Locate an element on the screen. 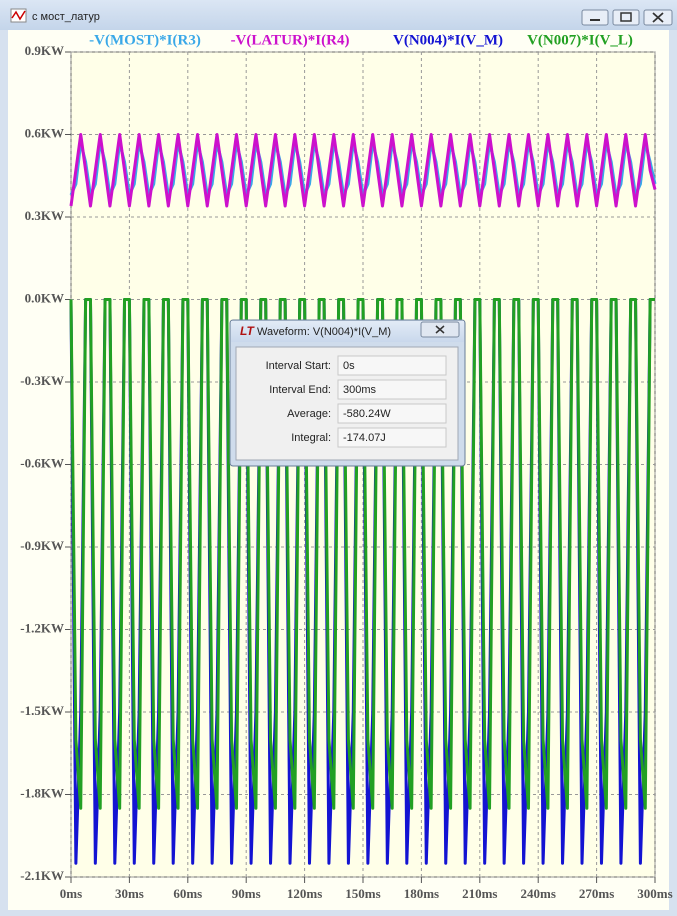  close-glyph is located at coordinates (658, 17).